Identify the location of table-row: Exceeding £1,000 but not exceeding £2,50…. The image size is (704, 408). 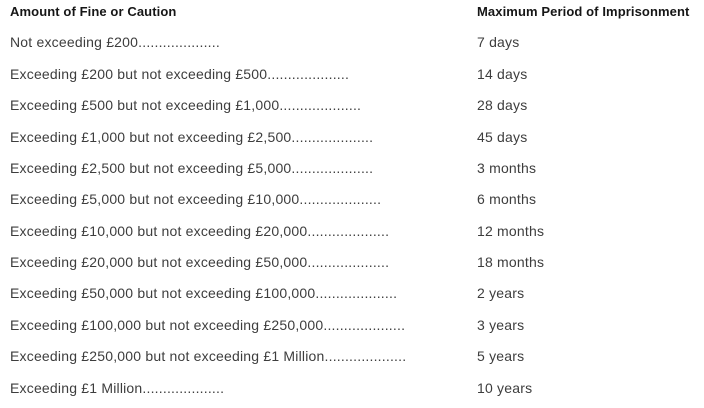
(352, 141).